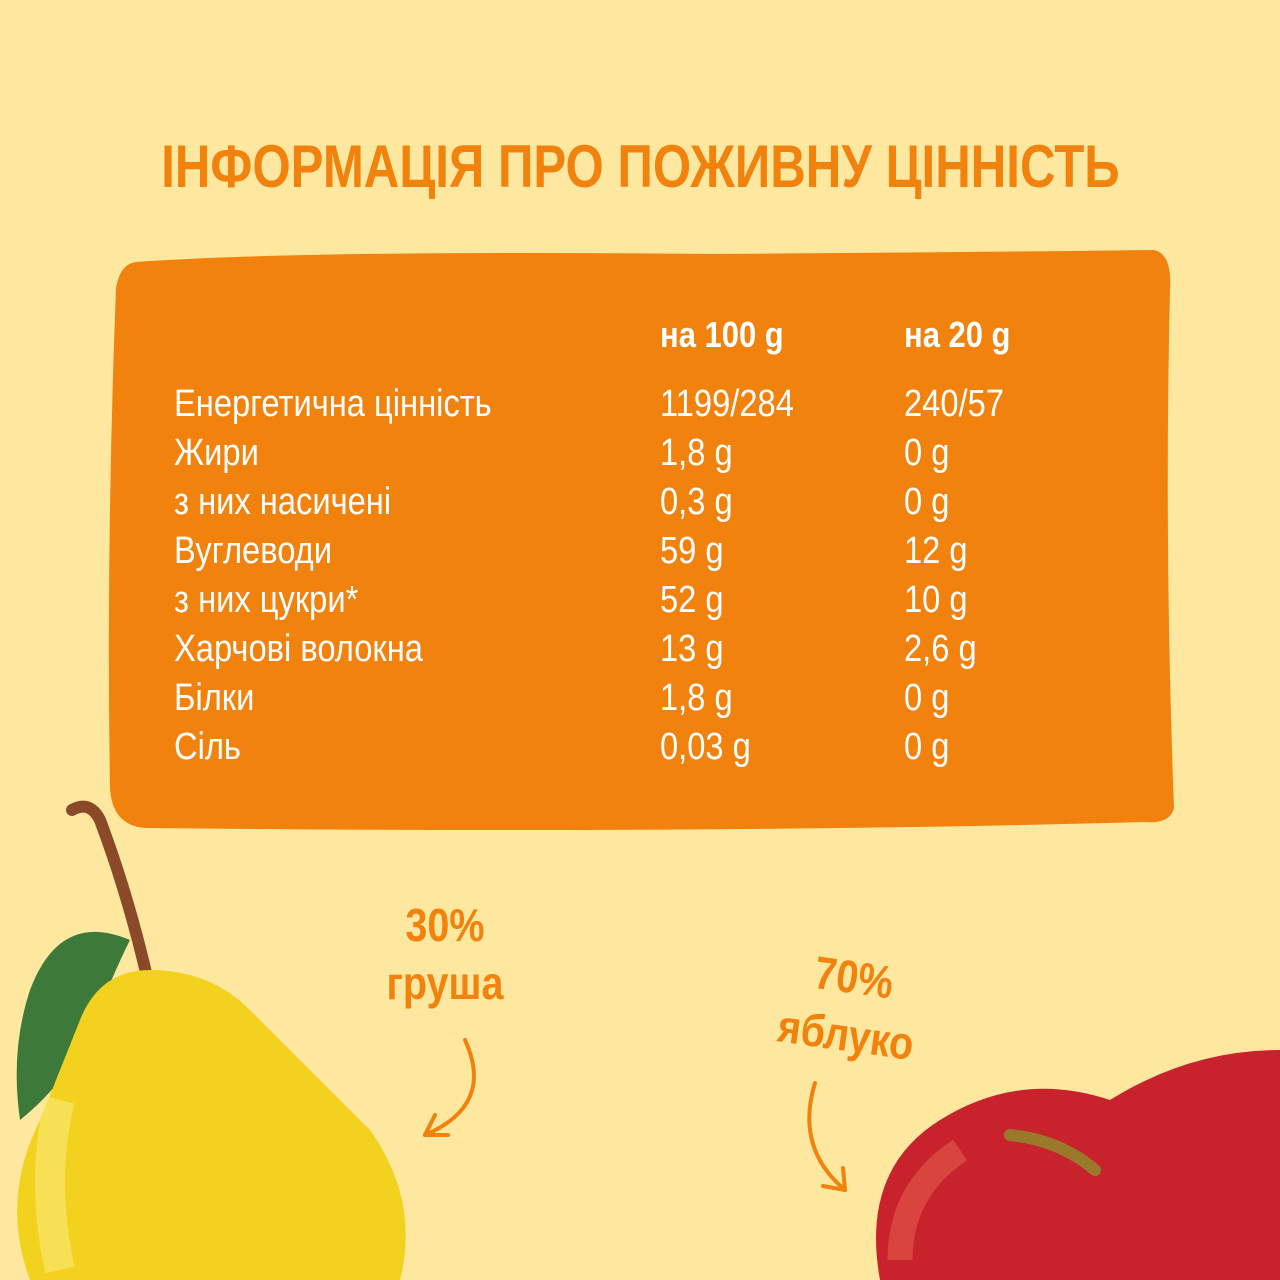 The width and height of the screenshot is (1280, 1280). I want to click on page-title: ІНФОРМАЦІЯ ПРО ПОЖИВНУ ЦІННІСТЬ, so click(640, 166).